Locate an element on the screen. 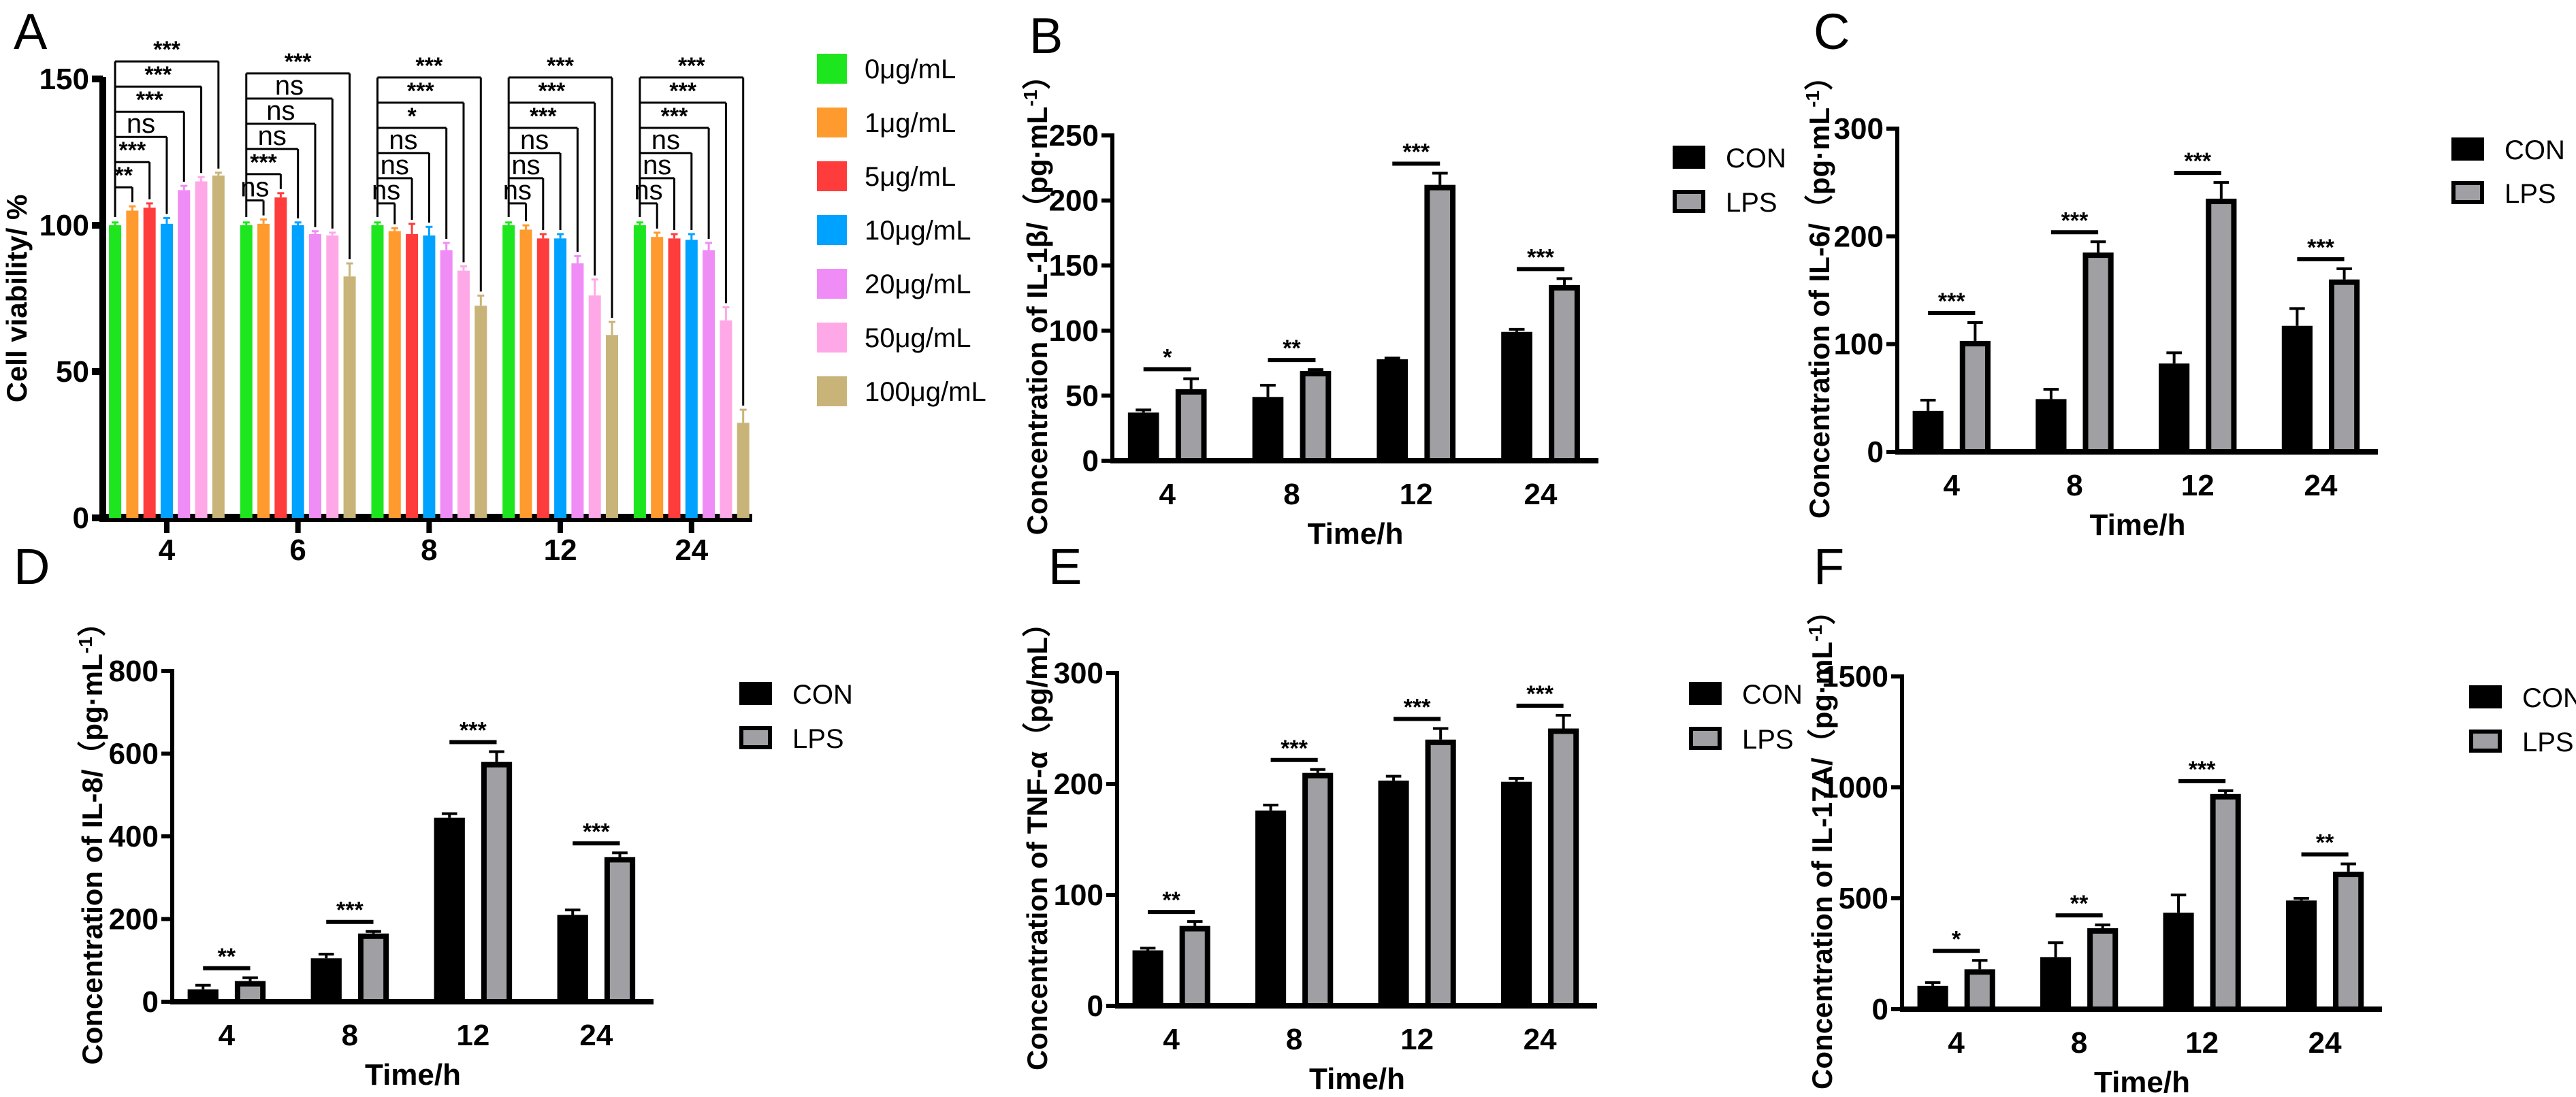 This screenshot has width=2576, height=1097. y-axis-label-main: Cell viability/ % is located at coordinates (17, 299).